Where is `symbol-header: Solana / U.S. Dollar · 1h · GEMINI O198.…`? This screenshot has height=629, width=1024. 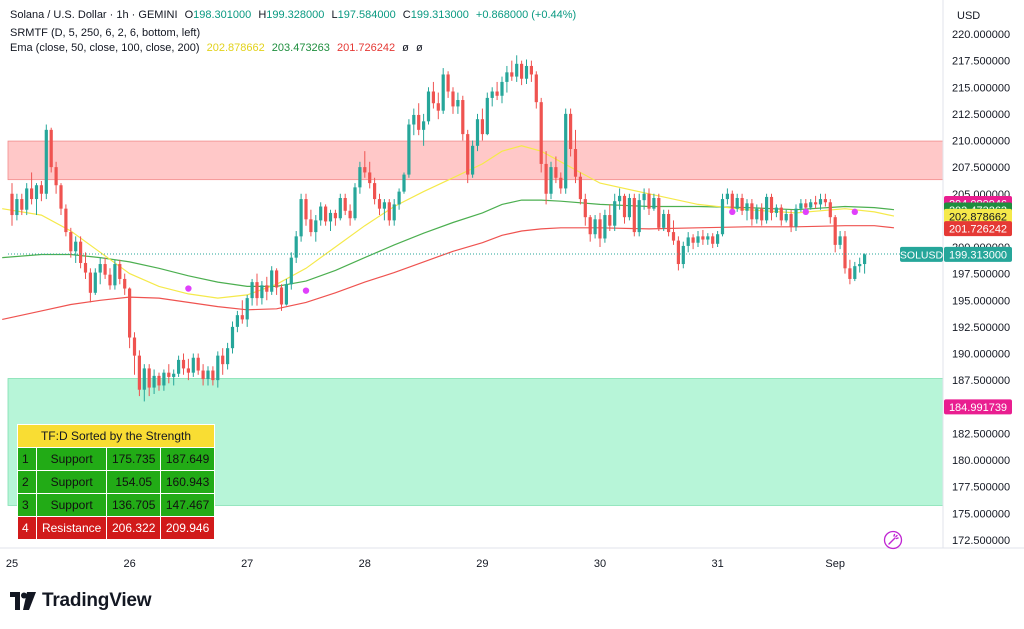 symbol-header: Solana / U.S. Dollar · 1h · GEMINI O198.… is located at coordinates (295, 15).